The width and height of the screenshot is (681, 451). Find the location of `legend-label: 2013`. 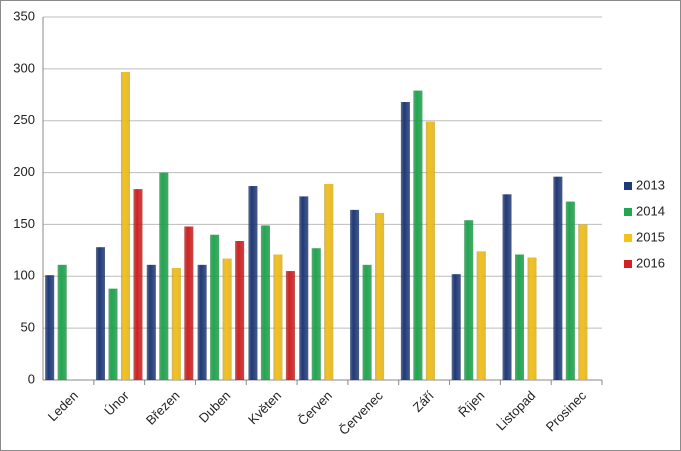

legend-label: 2013 is located at coordinates (650, 184).